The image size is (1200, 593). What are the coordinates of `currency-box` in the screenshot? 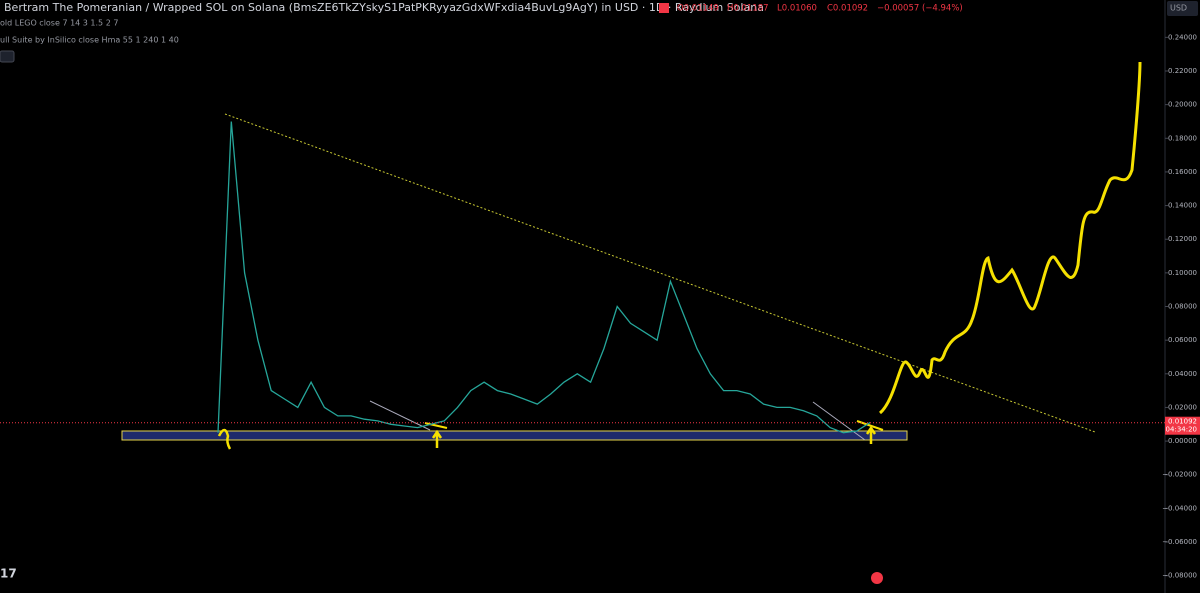 It's located at (1182, 8).